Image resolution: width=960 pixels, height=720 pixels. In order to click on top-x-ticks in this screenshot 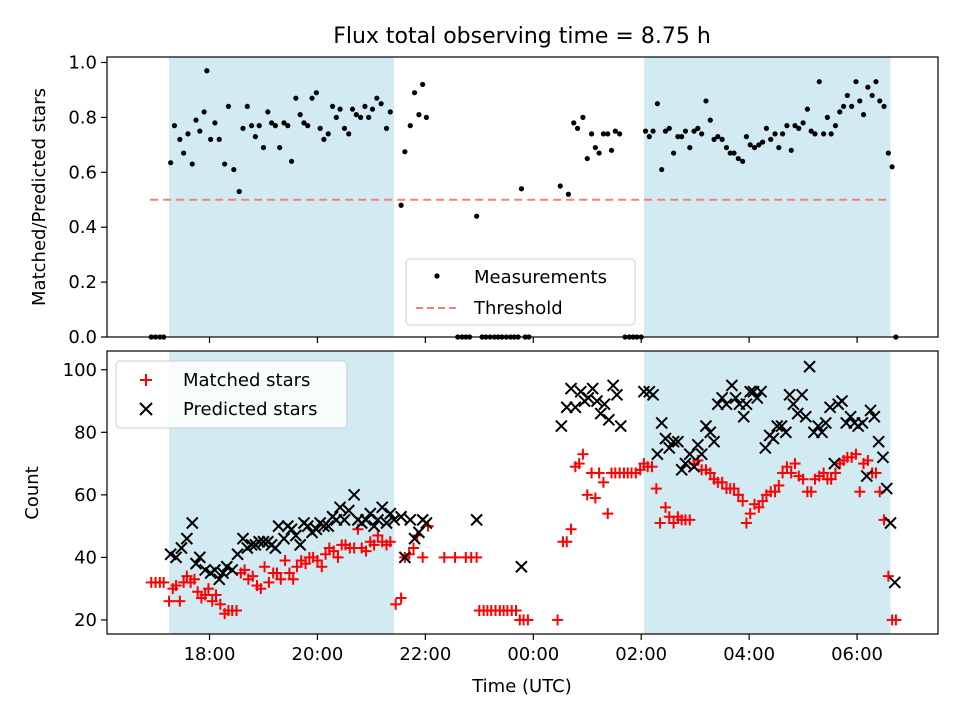, I will do `click(533, 340)`.